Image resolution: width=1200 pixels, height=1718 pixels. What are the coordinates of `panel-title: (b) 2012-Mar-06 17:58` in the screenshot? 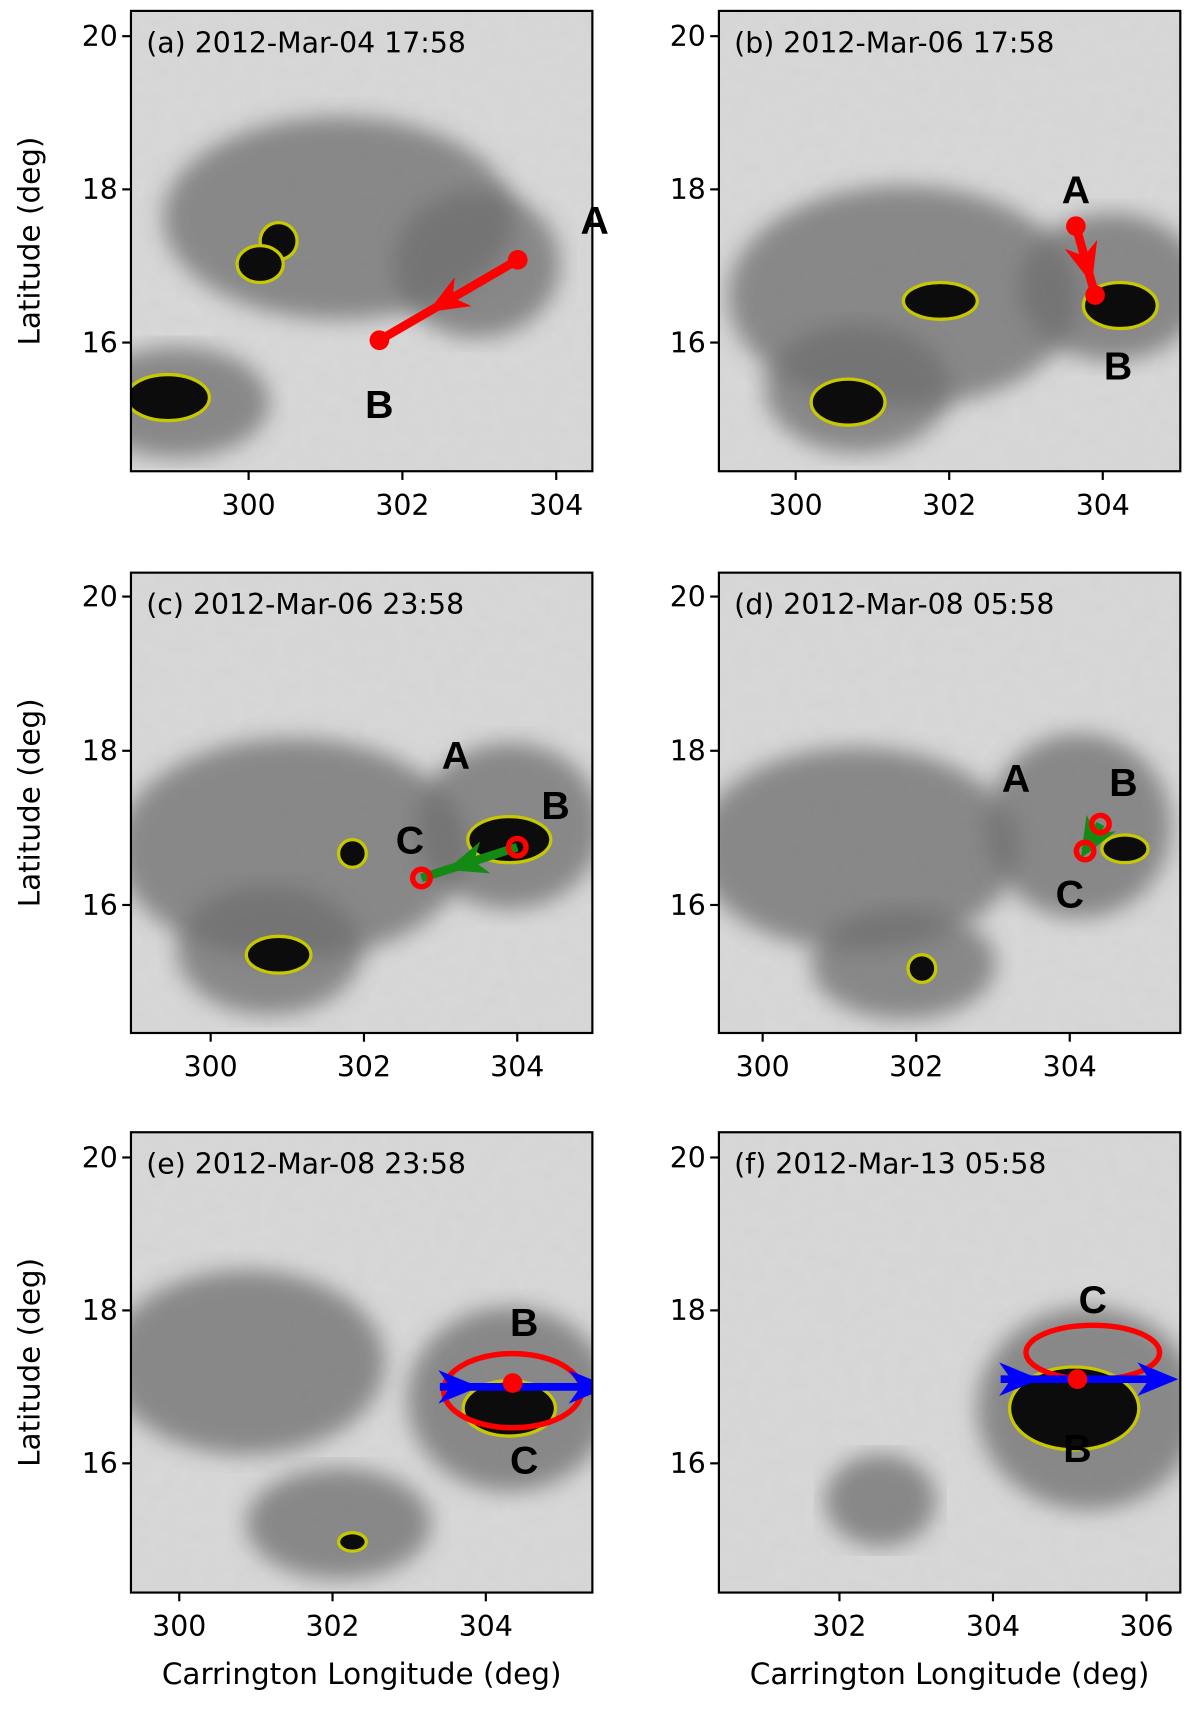 It's located at (894, 42).